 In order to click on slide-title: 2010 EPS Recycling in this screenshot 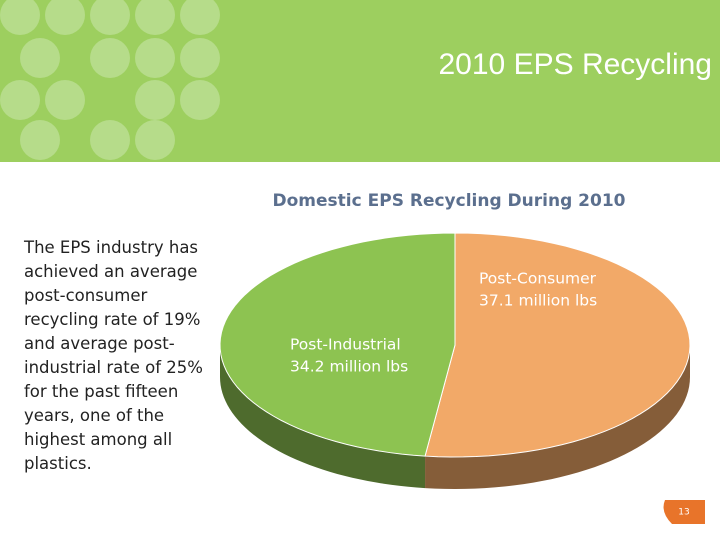, I will do `click(575, 64)`.